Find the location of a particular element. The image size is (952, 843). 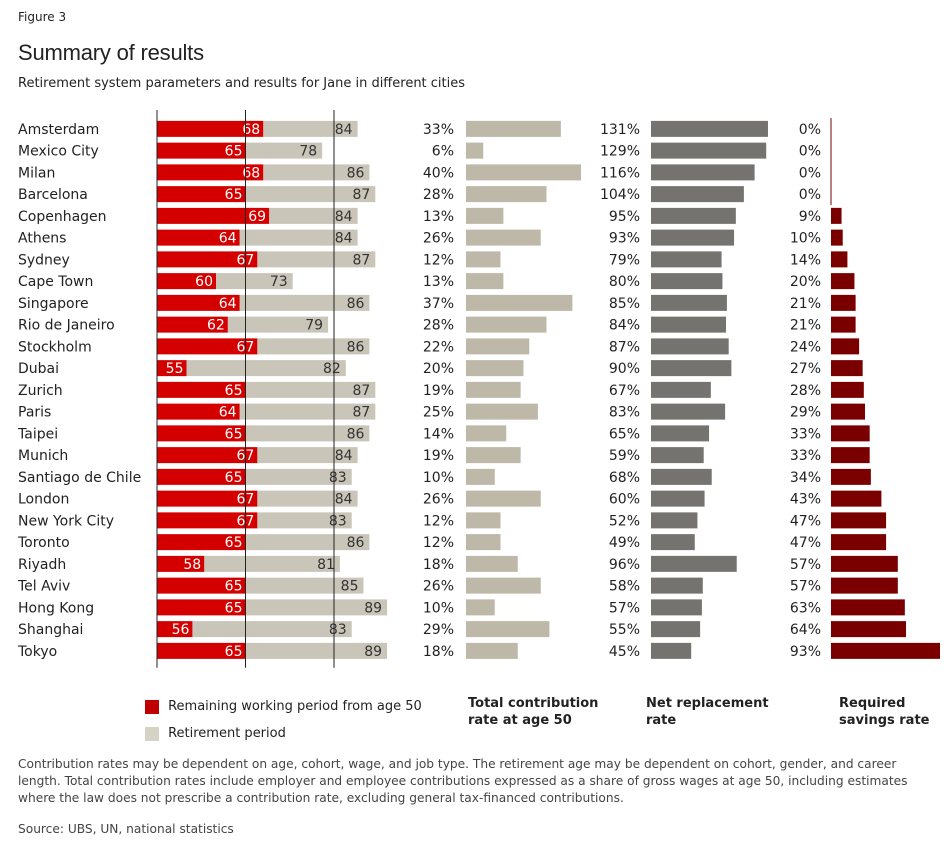

savings-rate-label: 28% is located at coordinates (805, 391).